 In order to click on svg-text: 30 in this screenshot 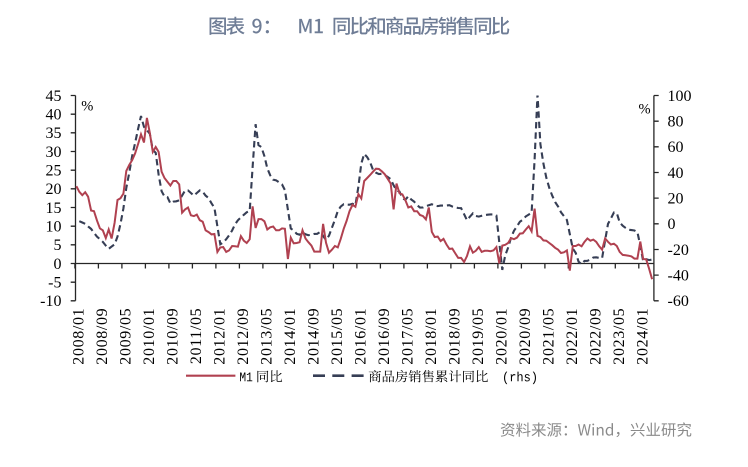, I will do `click(54, 152)`.